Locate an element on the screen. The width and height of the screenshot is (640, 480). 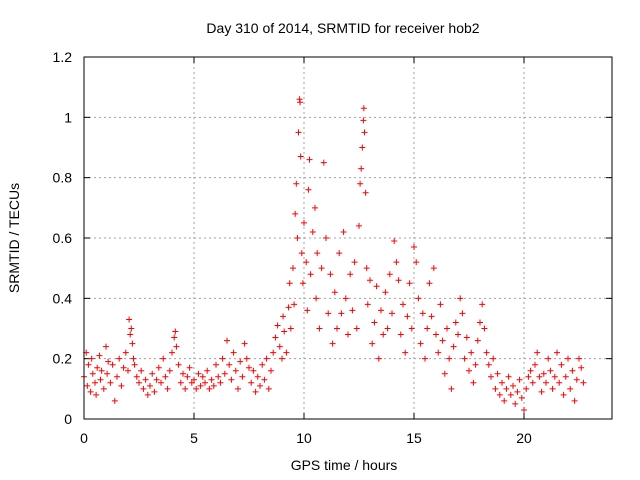
x-axis-label: GPS time / hours is located at coordinates (344, 465).